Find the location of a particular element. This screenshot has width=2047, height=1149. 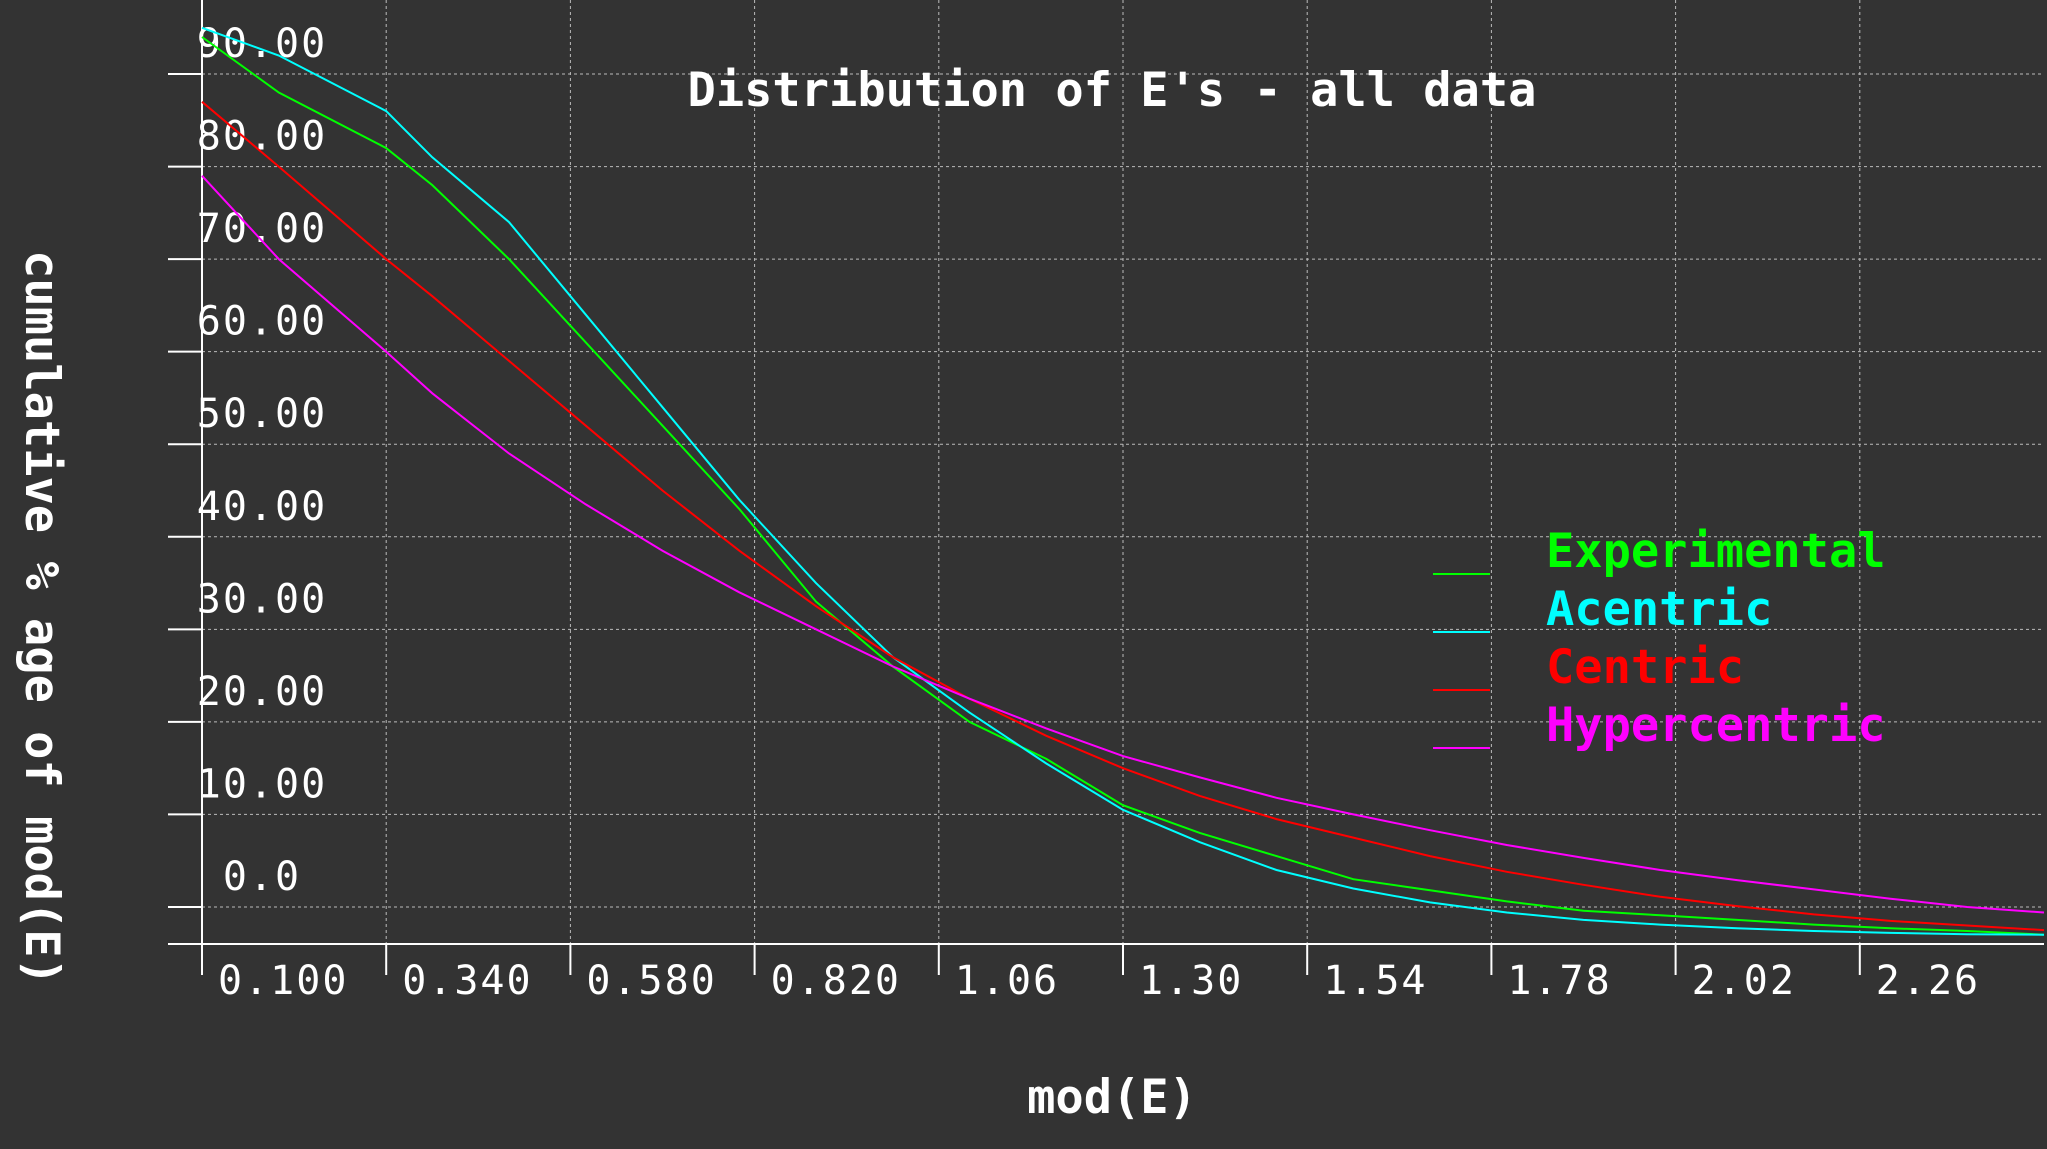

x-tick-label: 2.26 is located at coordinates (1928, 981).